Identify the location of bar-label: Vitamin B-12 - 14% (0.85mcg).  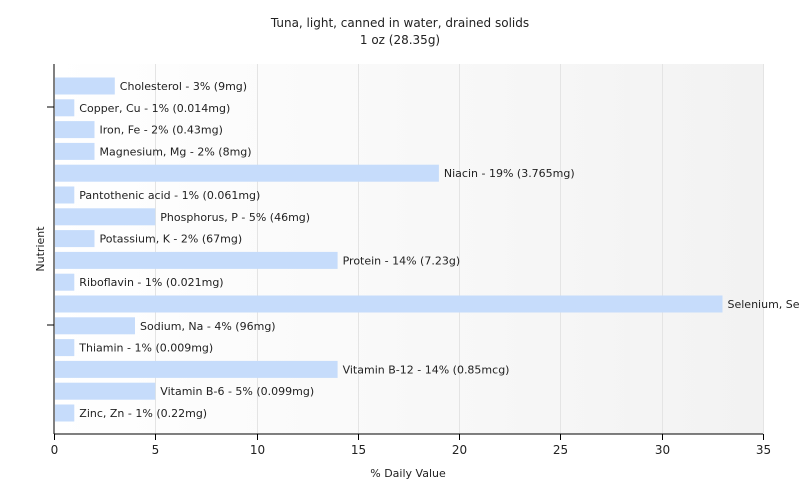
(426, 369).